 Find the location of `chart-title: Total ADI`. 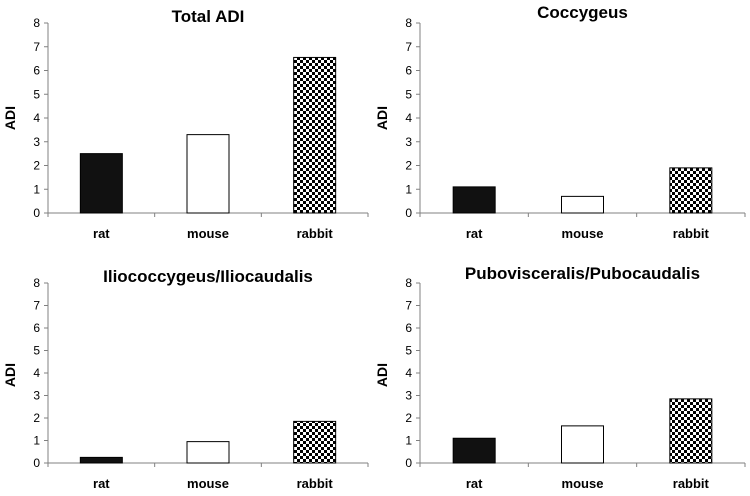

chart-title: Total ADI is located at coordinates (208, 16).